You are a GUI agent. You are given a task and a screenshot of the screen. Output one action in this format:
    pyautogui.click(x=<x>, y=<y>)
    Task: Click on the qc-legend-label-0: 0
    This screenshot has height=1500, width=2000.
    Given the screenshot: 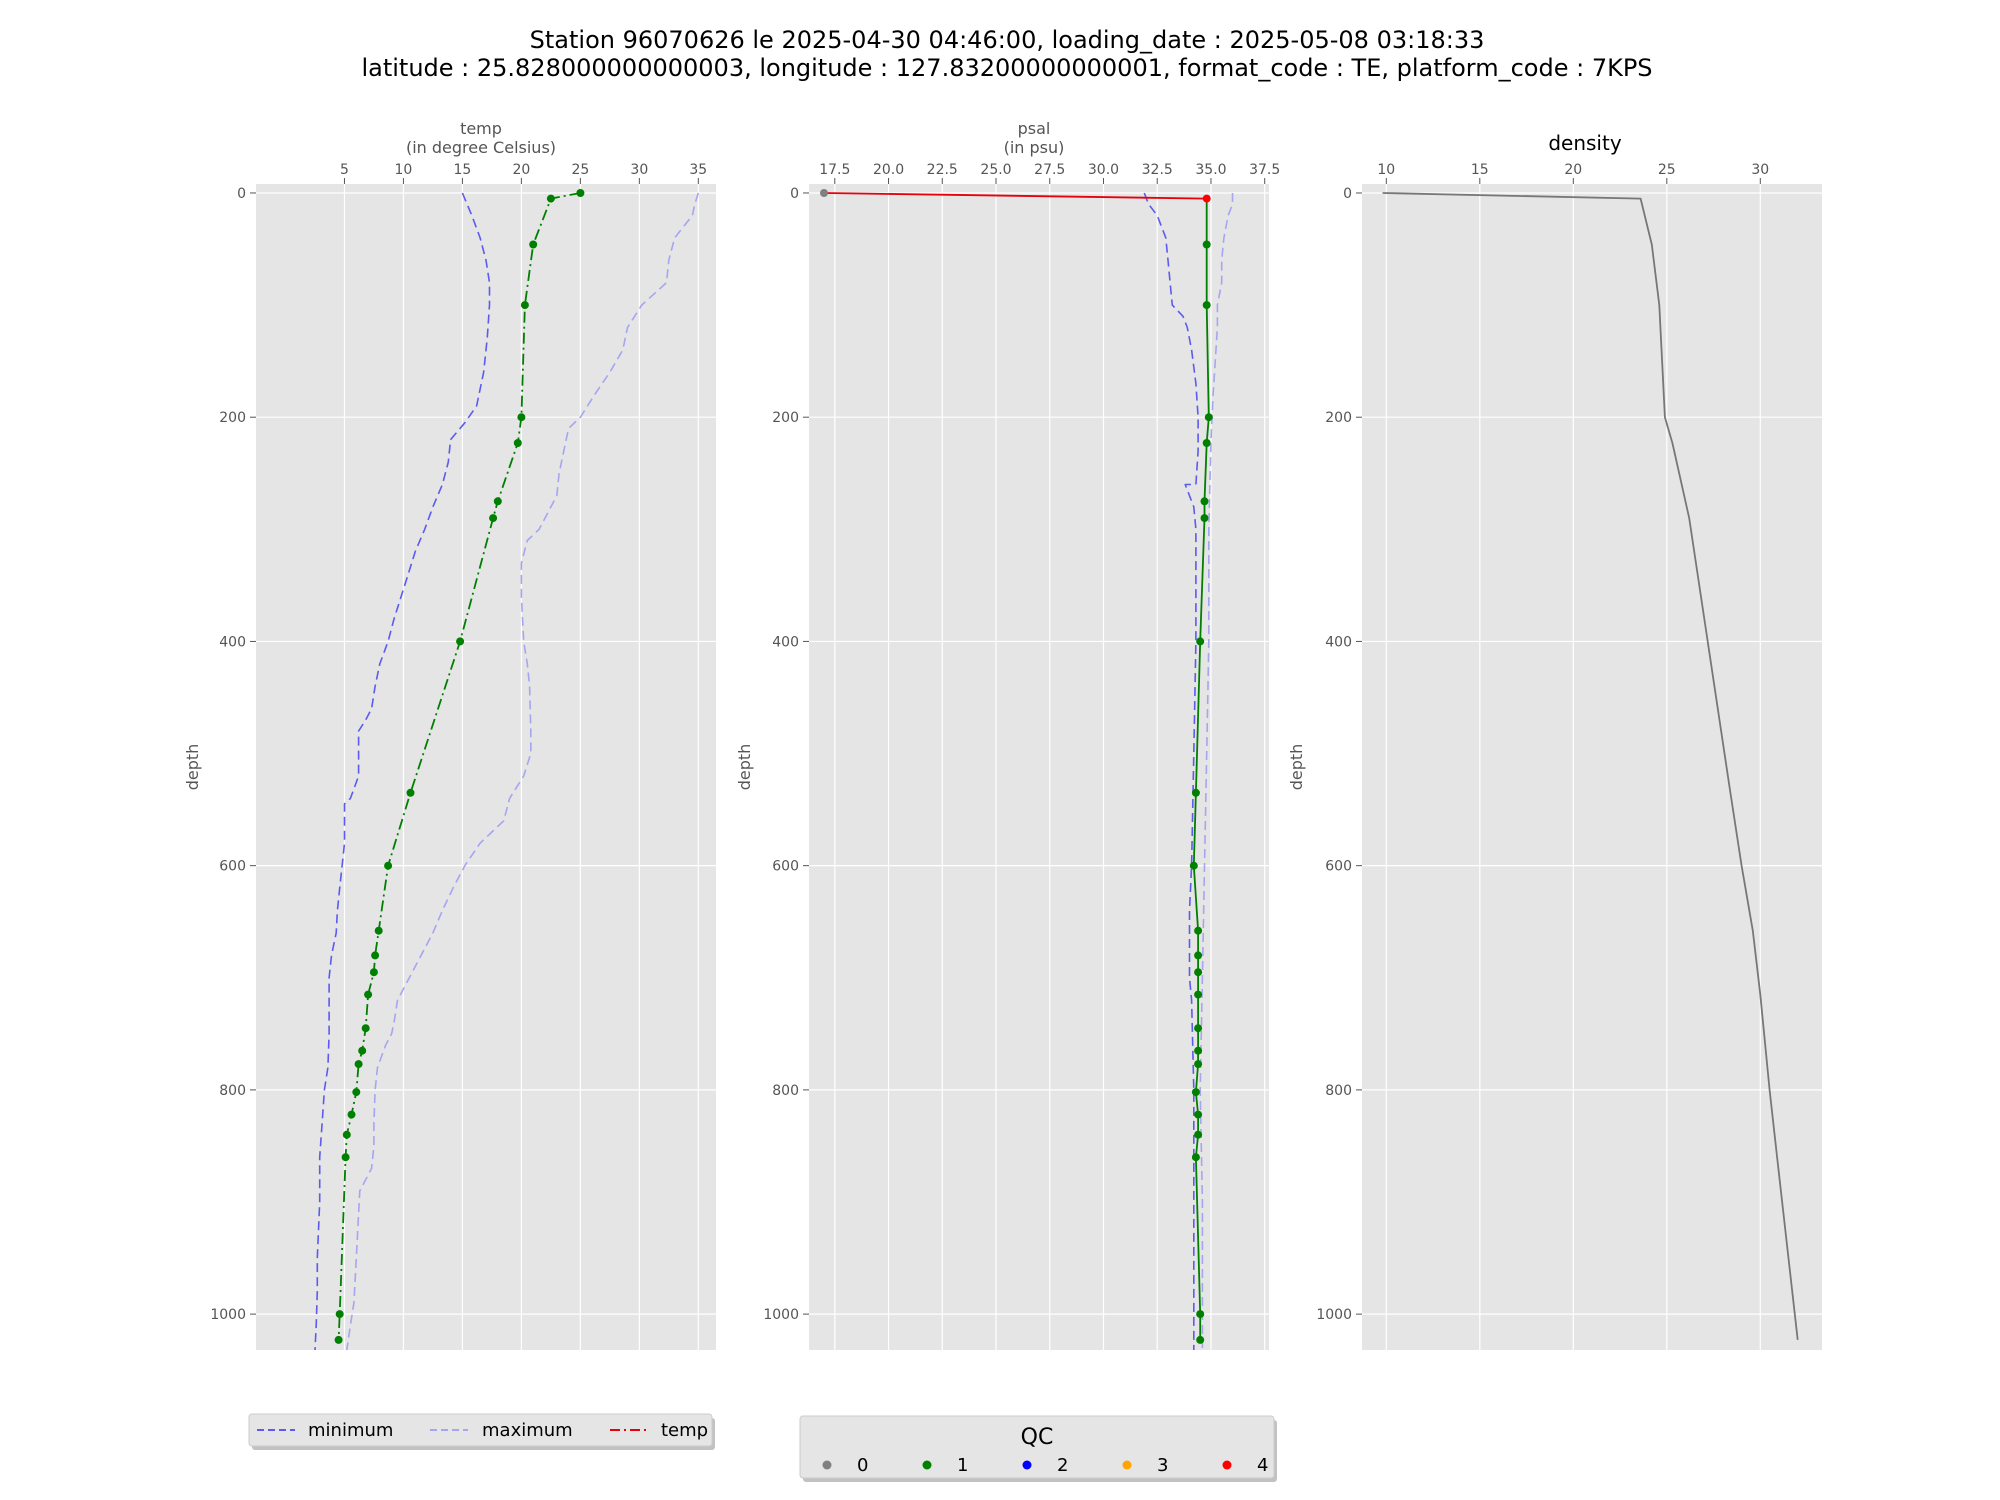 What is the action you would take?
    pyautogui.click(x=862, y=1465)
    